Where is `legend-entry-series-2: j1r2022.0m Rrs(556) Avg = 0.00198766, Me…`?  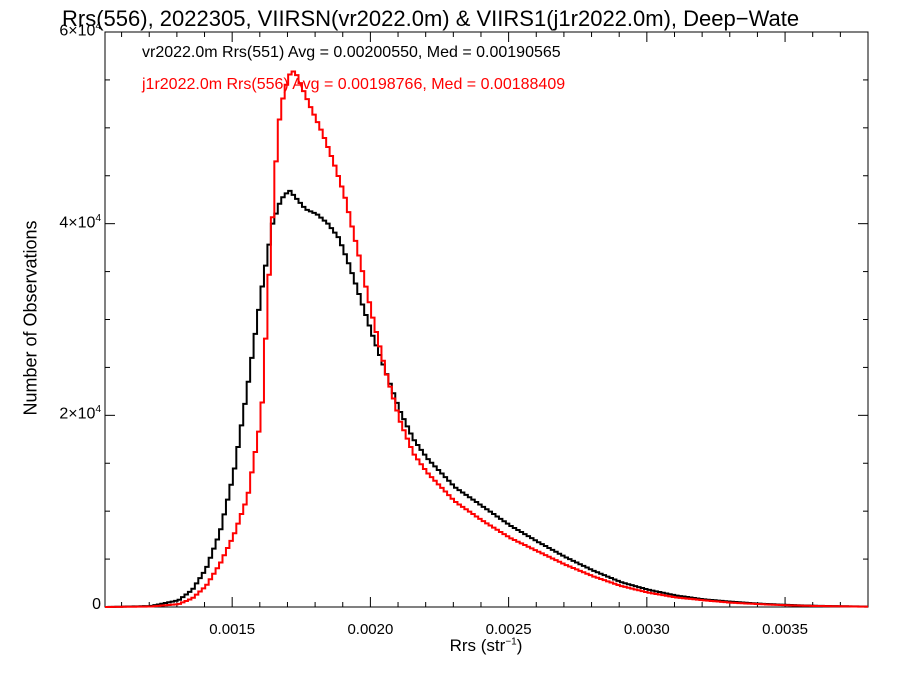
legend-entry-series-2: j1r2022.0m Rrs(556) Avg = 0.00198766, Me… is located at coordinates (354, 84).